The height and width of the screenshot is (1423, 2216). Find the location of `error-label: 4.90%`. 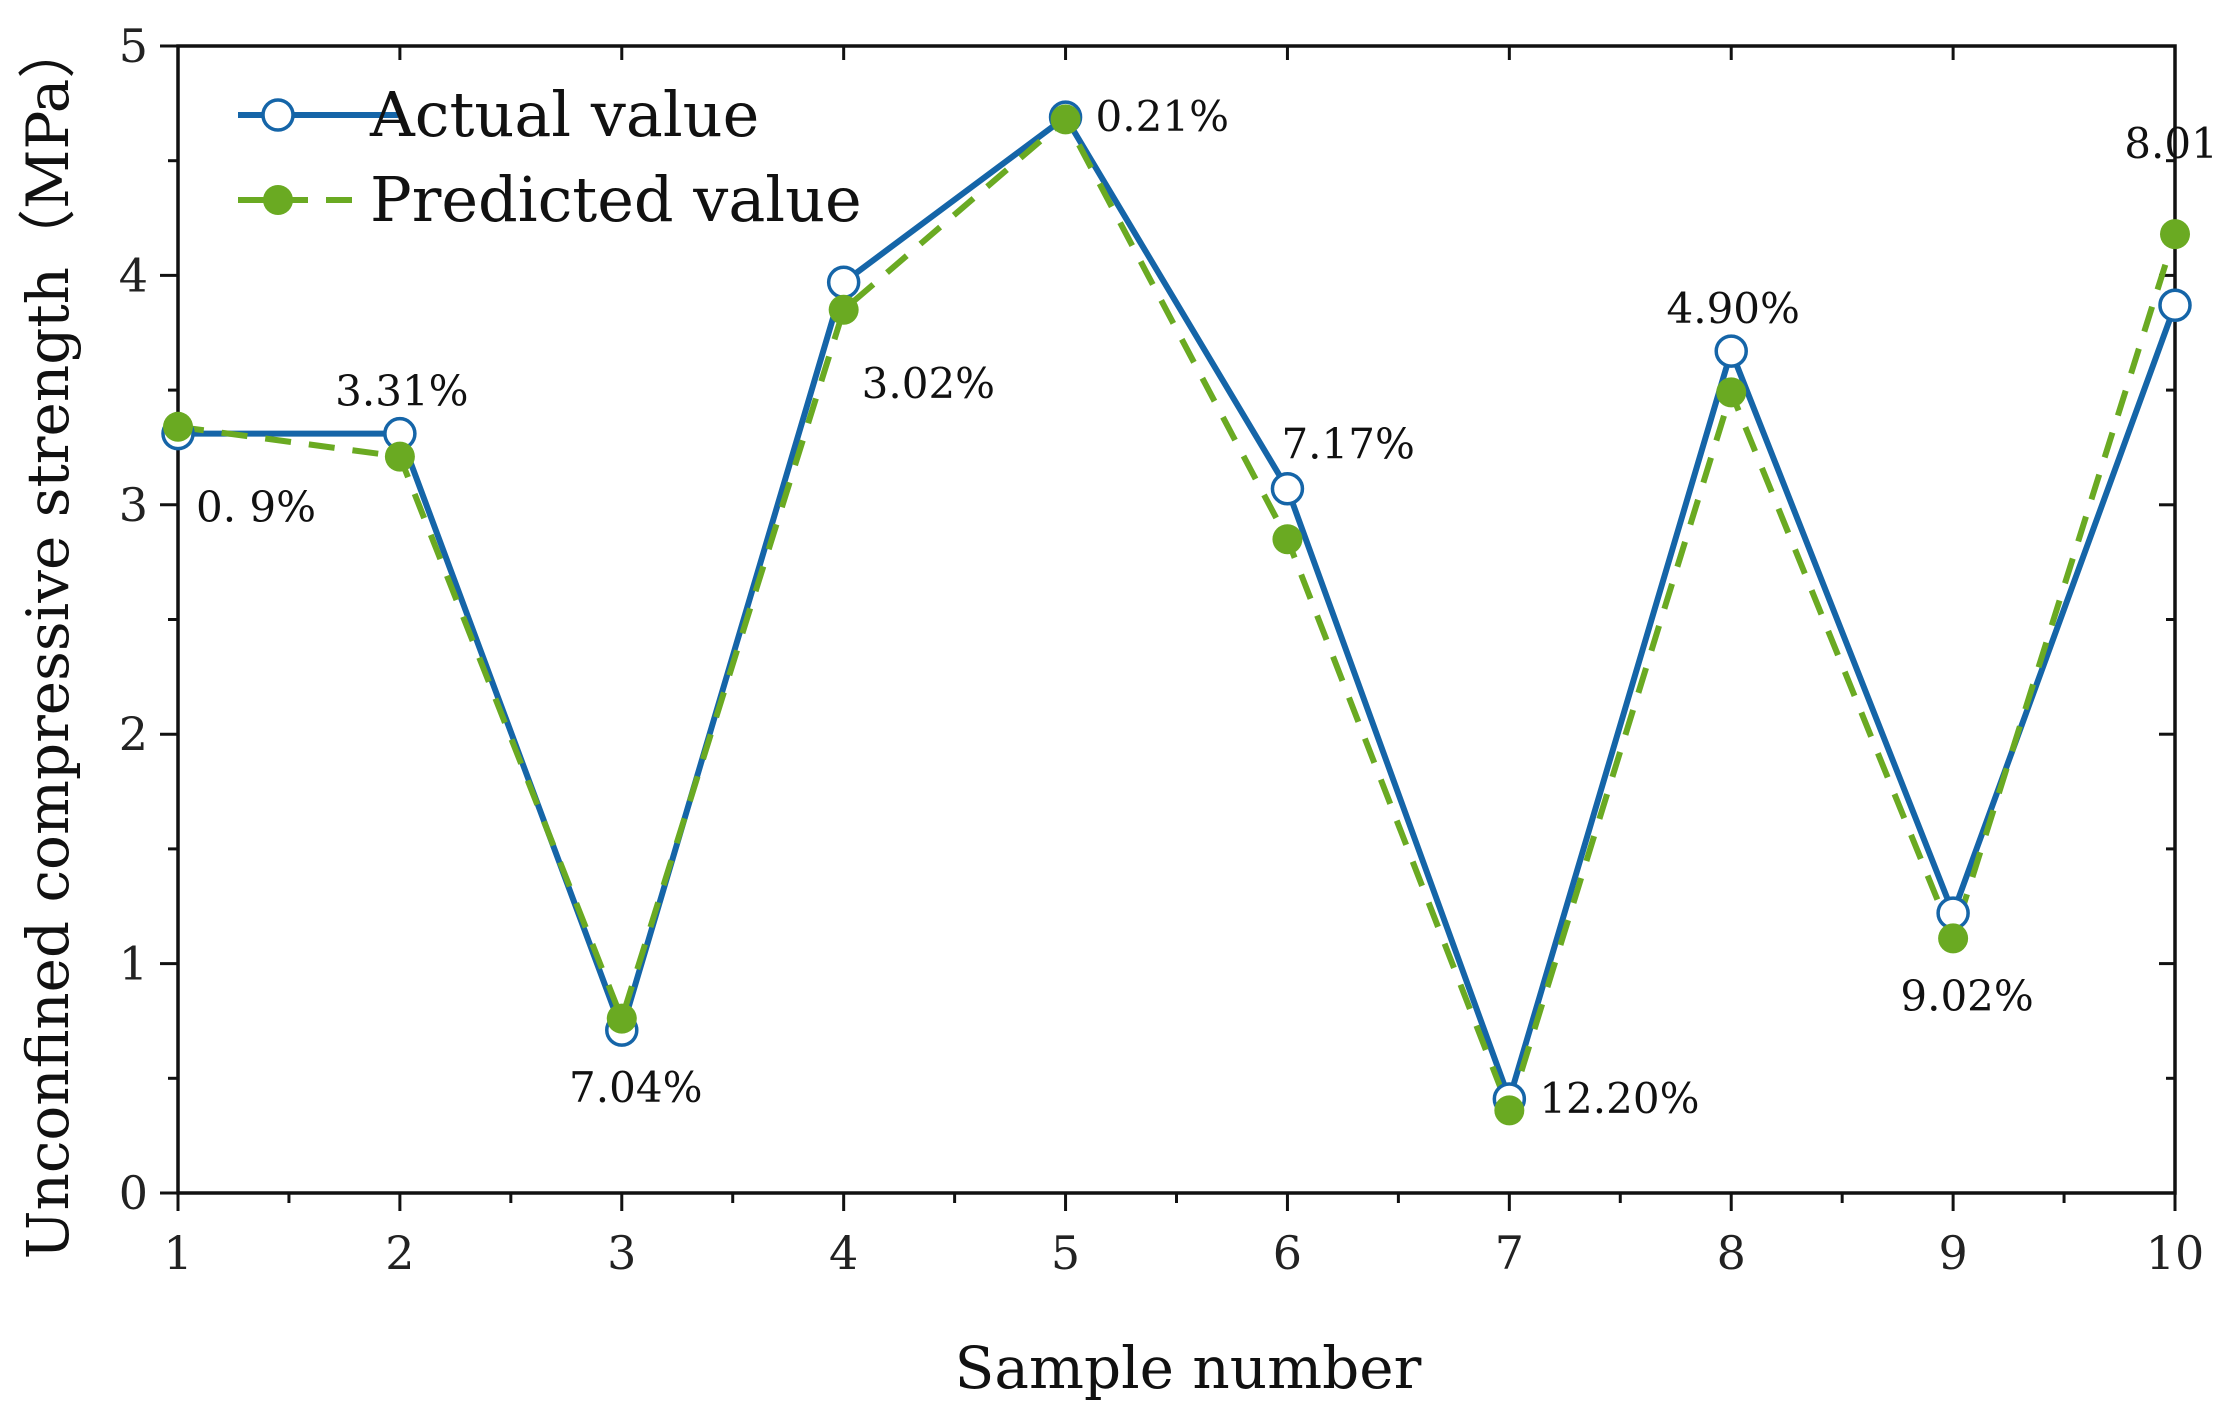

error-label: 4.90% is located at coordinates (1733, 308).